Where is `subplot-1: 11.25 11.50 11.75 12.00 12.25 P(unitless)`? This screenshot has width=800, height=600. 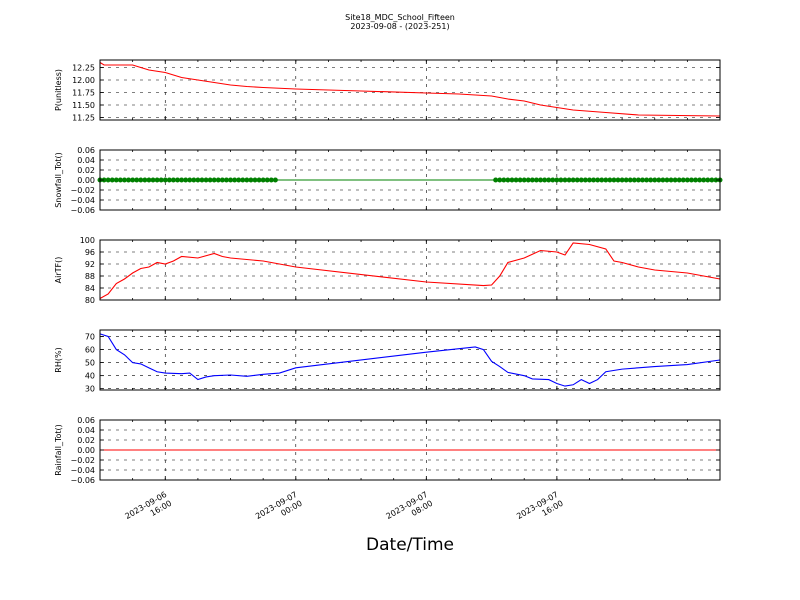
subplot-1: 11.25 11.50 11.75 12.00 12.25 P(unitless) is located at coordinates (387, 91).